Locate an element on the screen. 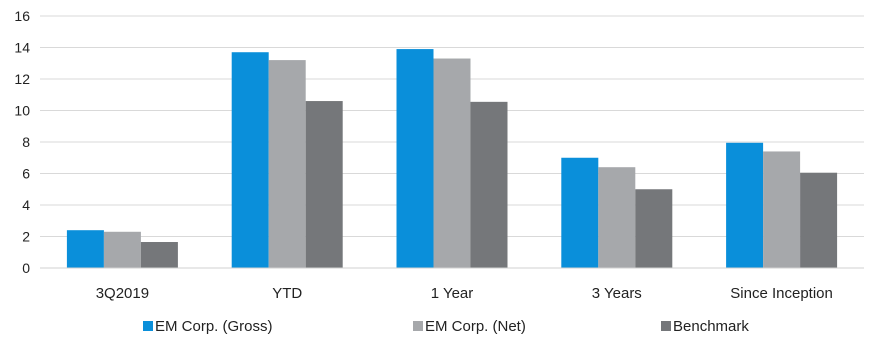 The image size is (872, 339). bar-em-corp-gross-ytd is located at coordinates (250, 160).